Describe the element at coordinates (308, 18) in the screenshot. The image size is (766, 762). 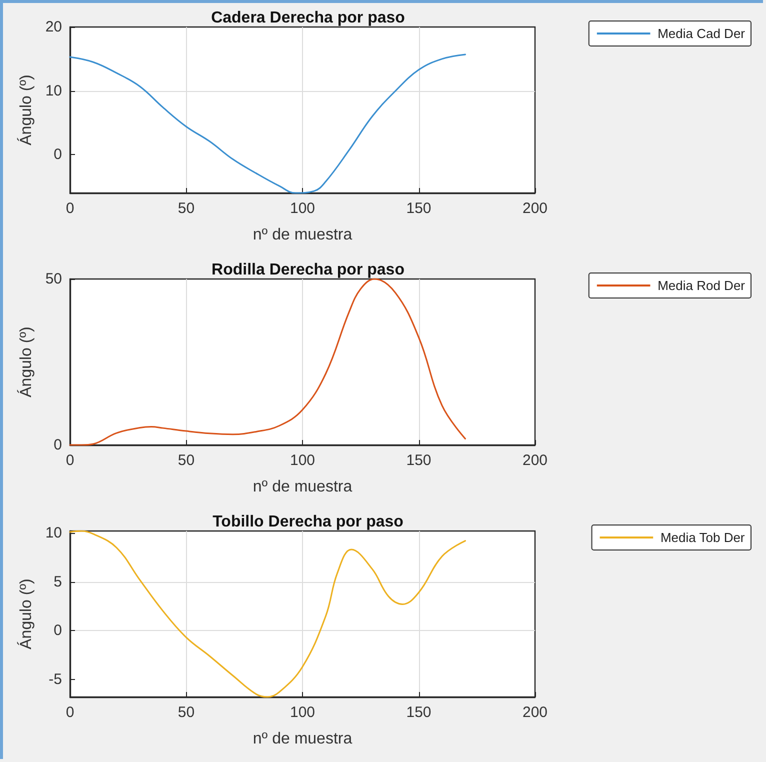
I see `chart-title: Cadera Derecha por paso` at that location.